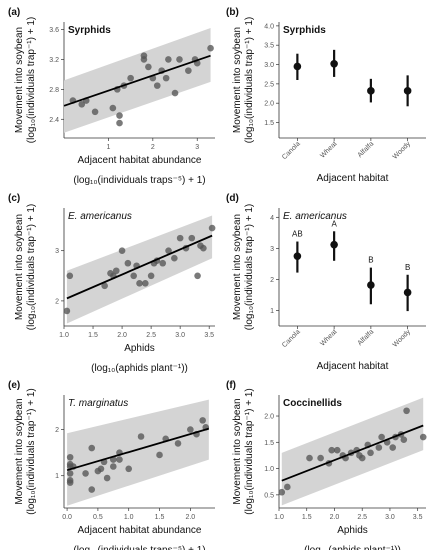 This screenshot has height=550, width=443. I want to click on x-tick-label: 1.0, so click(279, 517).